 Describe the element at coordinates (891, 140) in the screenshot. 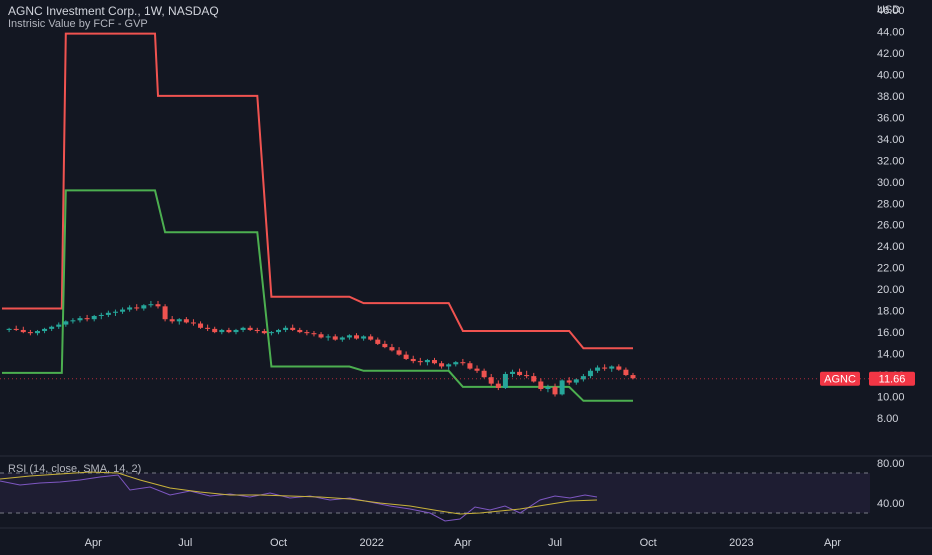

I see `price-tick-label: 34.00` at that location.